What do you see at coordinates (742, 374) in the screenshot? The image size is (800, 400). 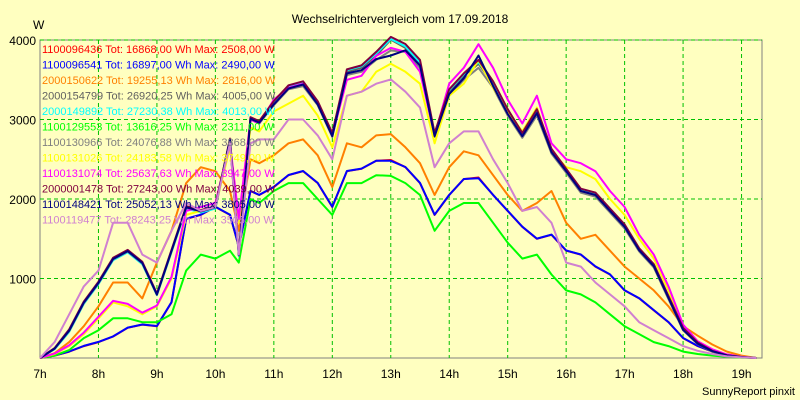 I see `x-tick-label: 19h` at bounding box center [742, 374].